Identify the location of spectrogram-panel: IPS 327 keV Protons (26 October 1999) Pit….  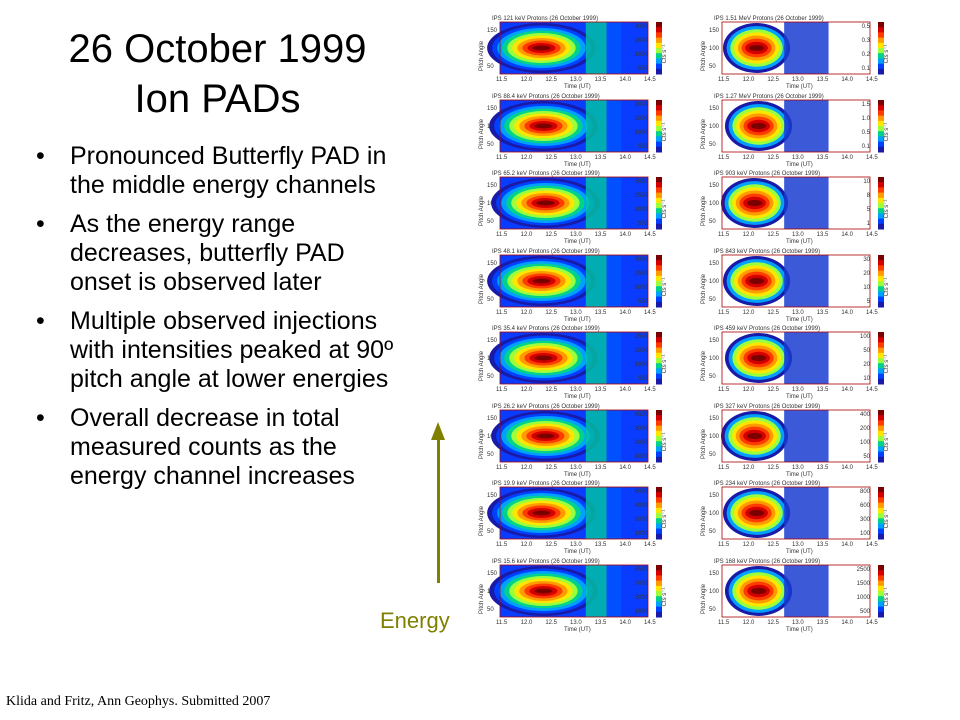
(795, 440).